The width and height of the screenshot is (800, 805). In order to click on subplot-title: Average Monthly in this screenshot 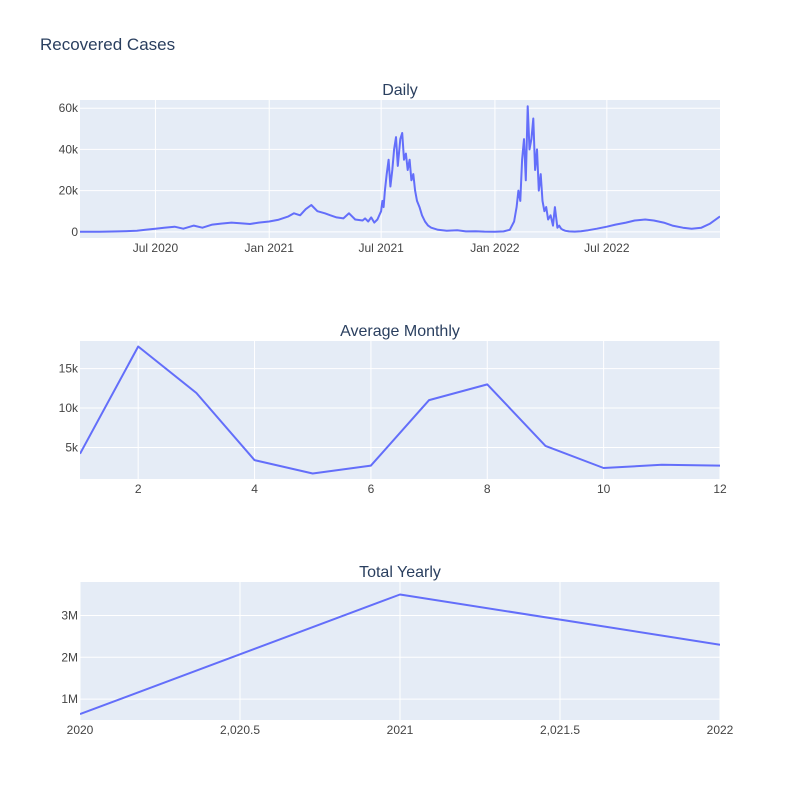, I will do `click(400, 331)`.